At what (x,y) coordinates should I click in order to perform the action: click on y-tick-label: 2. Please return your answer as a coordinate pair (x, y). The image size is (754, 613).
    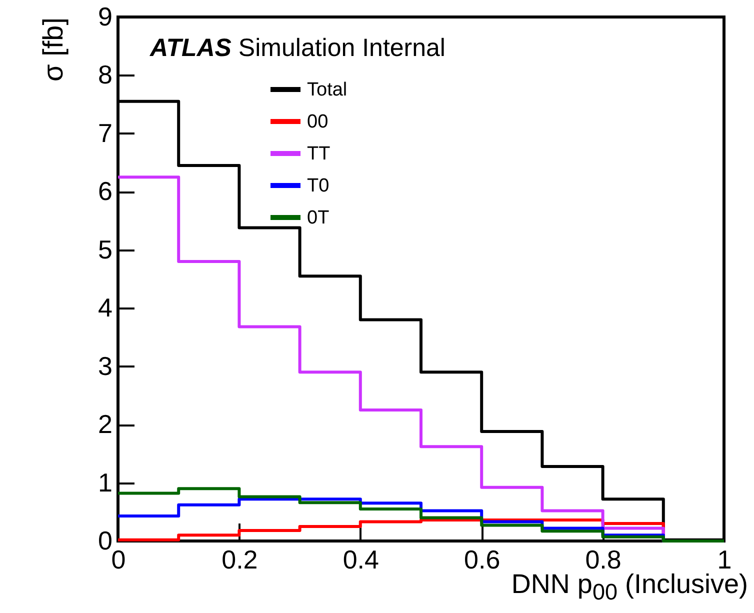
    Looking at the image, I should click on (105, 424).